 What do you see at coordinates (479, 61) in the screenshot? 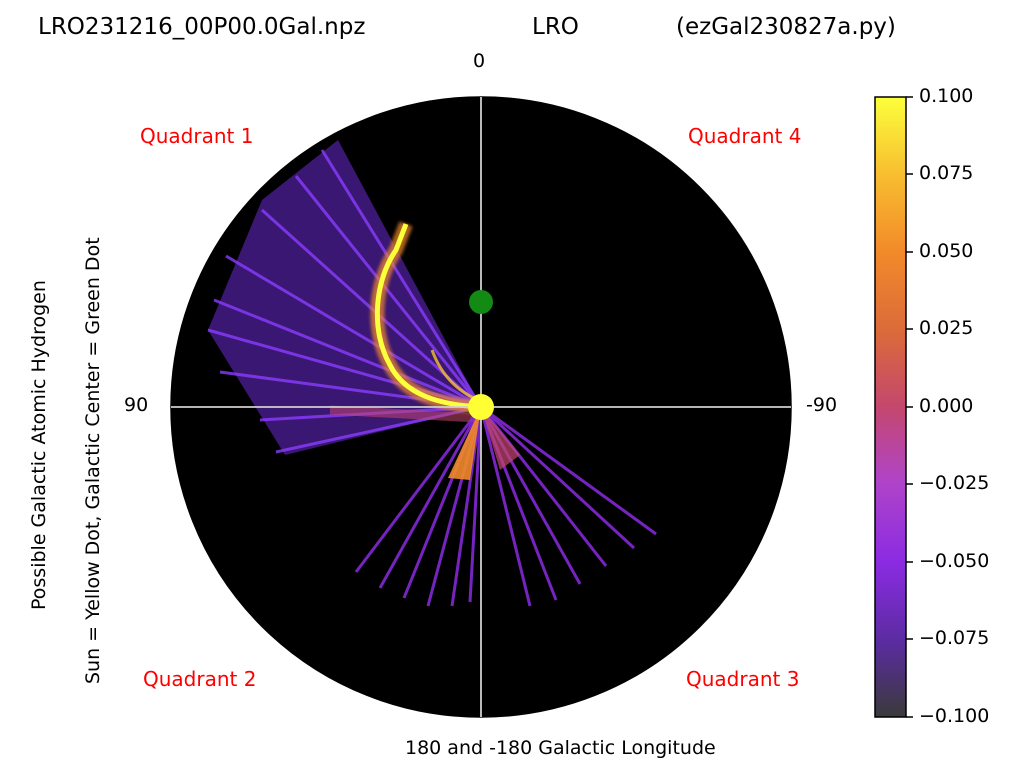
I see `direction-label-top: 0` at bounding box center [479, 61].